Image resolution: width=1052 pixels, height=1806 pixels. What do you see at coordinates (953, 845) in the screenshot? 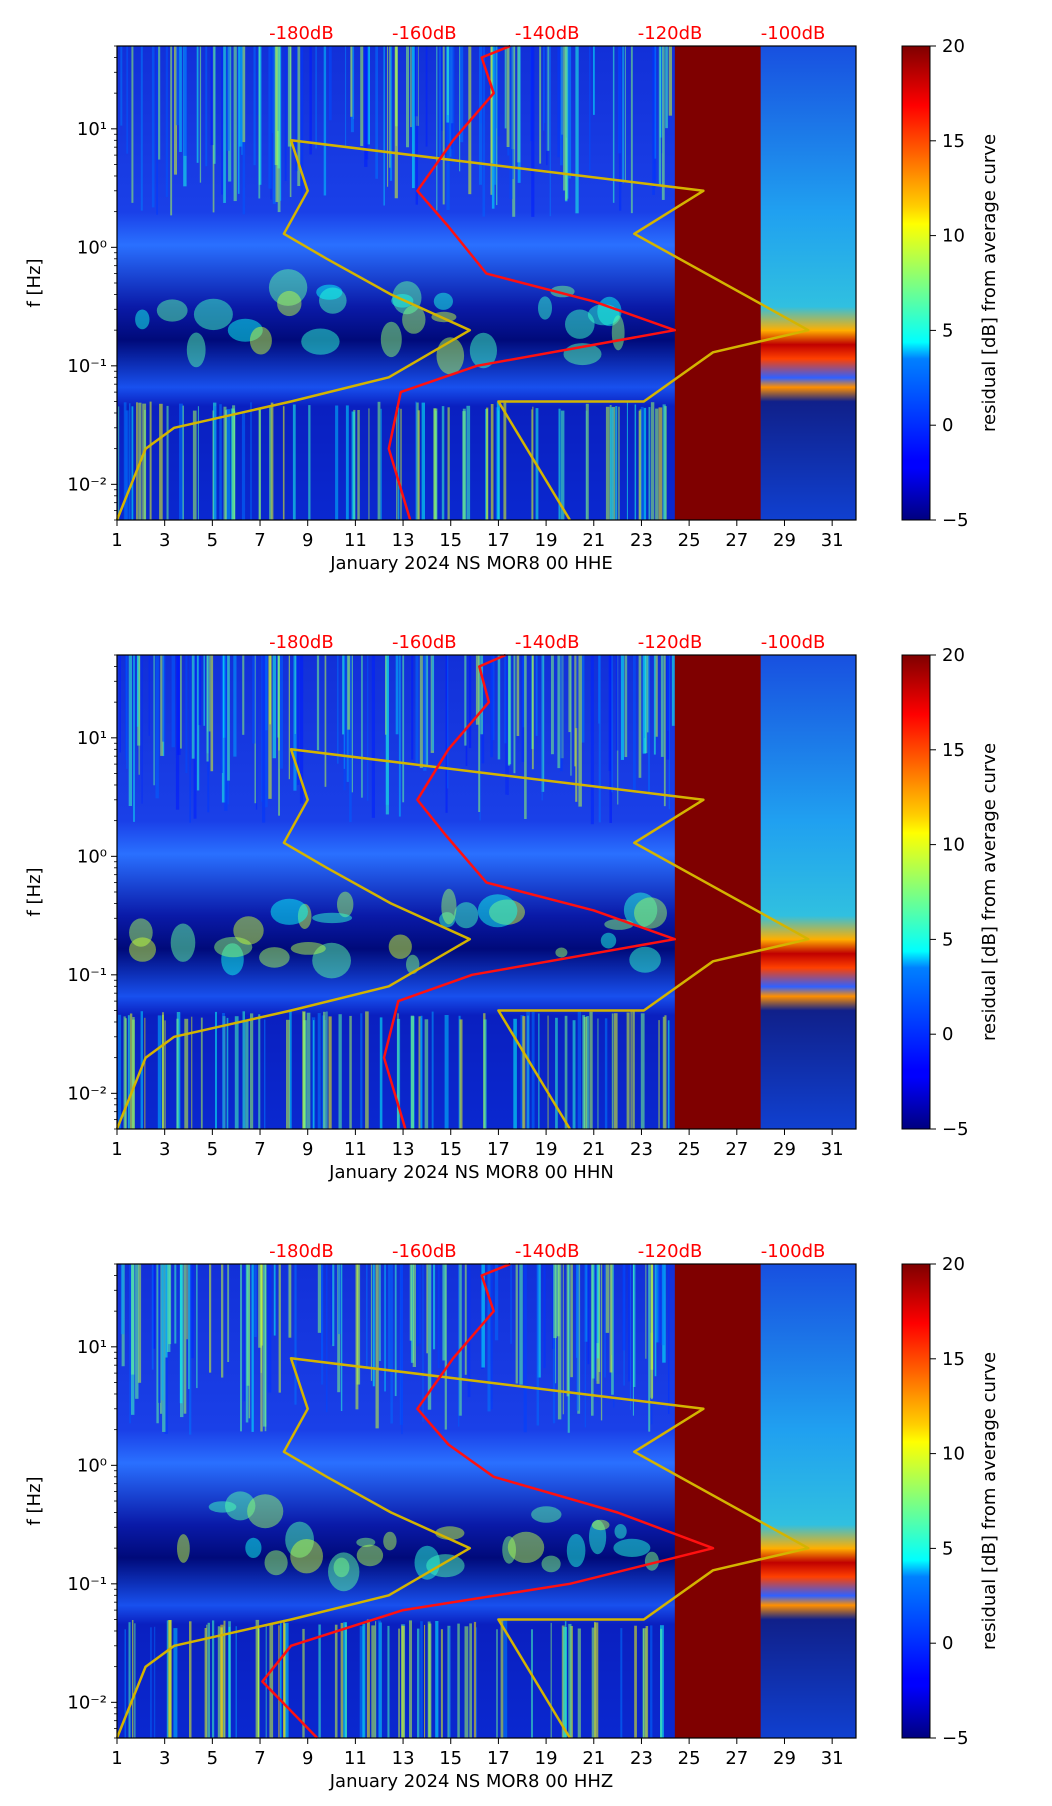
I see `colorbar-tick-label: 10` at bounding box center [953, 845].